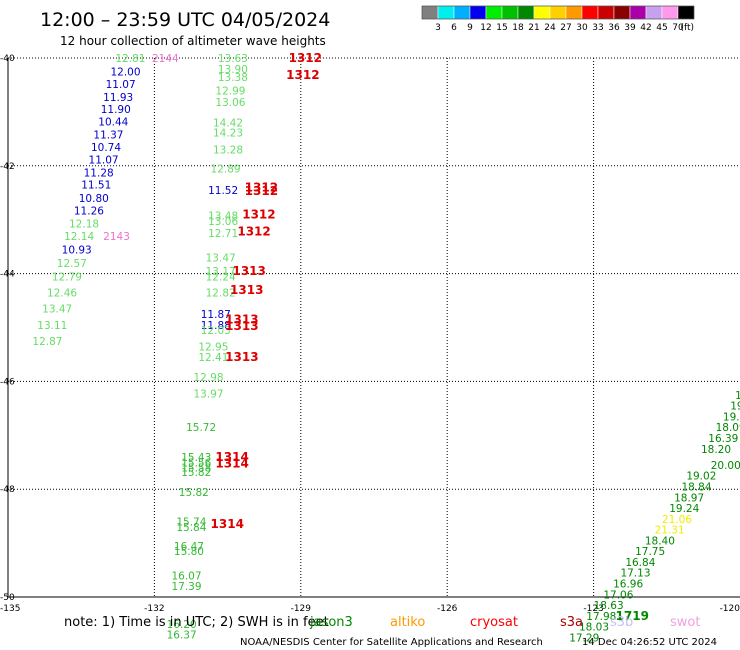  I want to click on legend-bin-label: 42, so click(645, 28).